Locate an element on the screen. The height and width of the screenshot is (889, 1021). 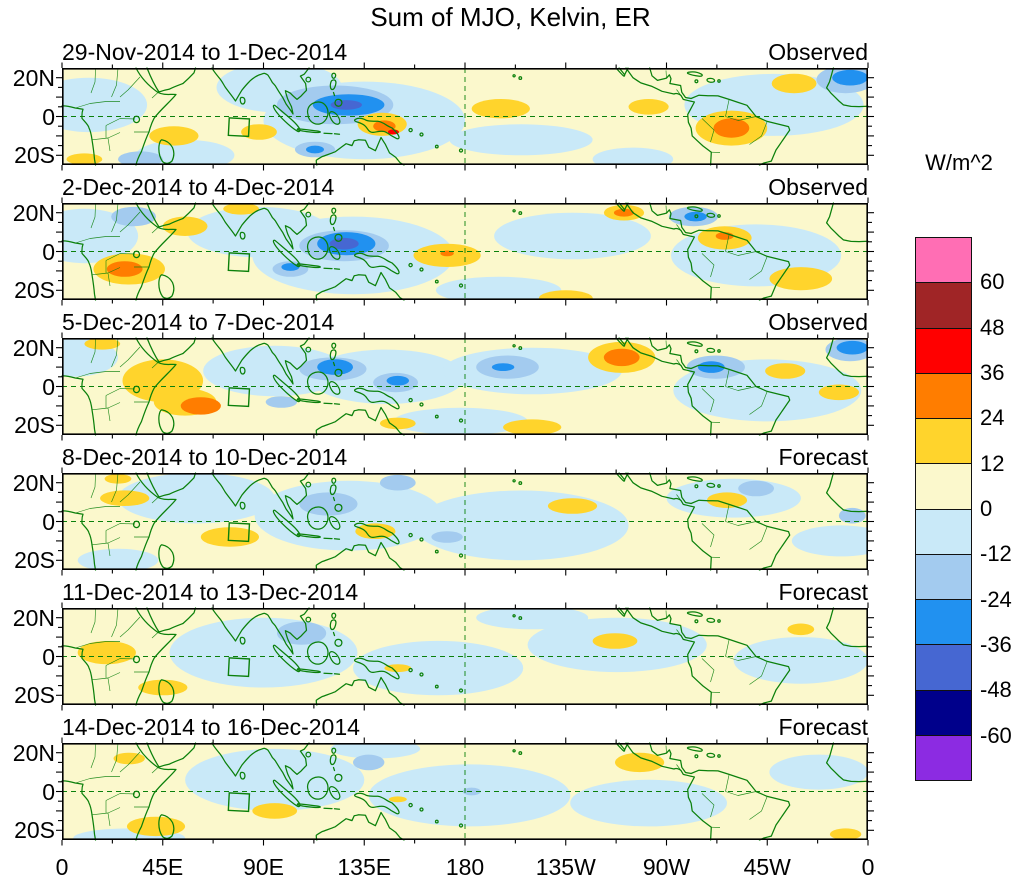
panel-2-source: Observed is located at coordinates (818, 187).